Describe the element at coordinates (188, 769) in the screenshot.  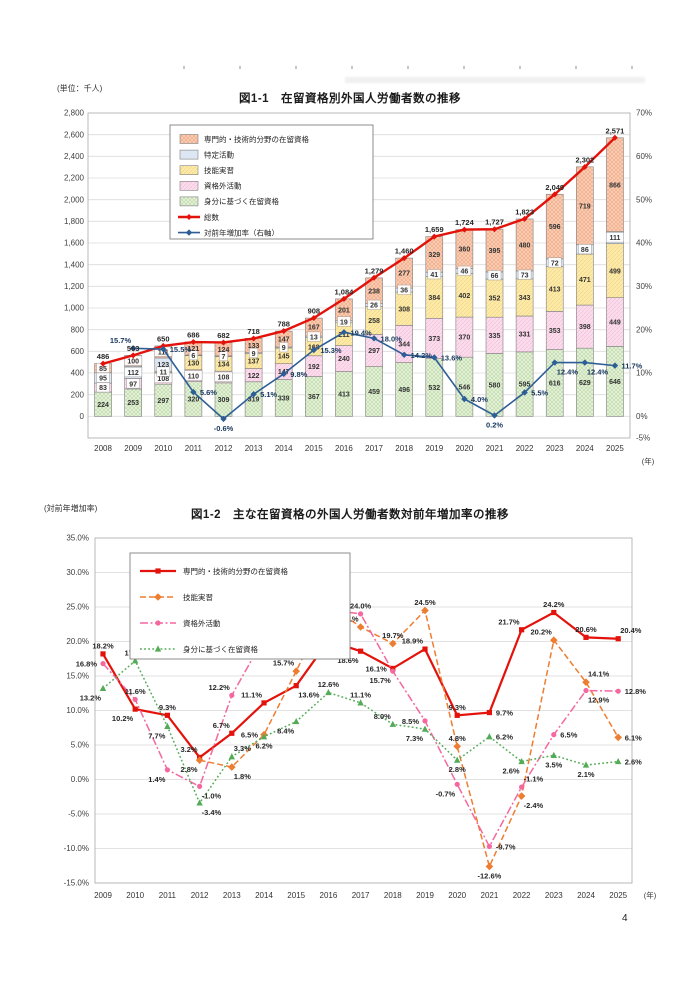
I see `svg-text: 2.8%` at that location.